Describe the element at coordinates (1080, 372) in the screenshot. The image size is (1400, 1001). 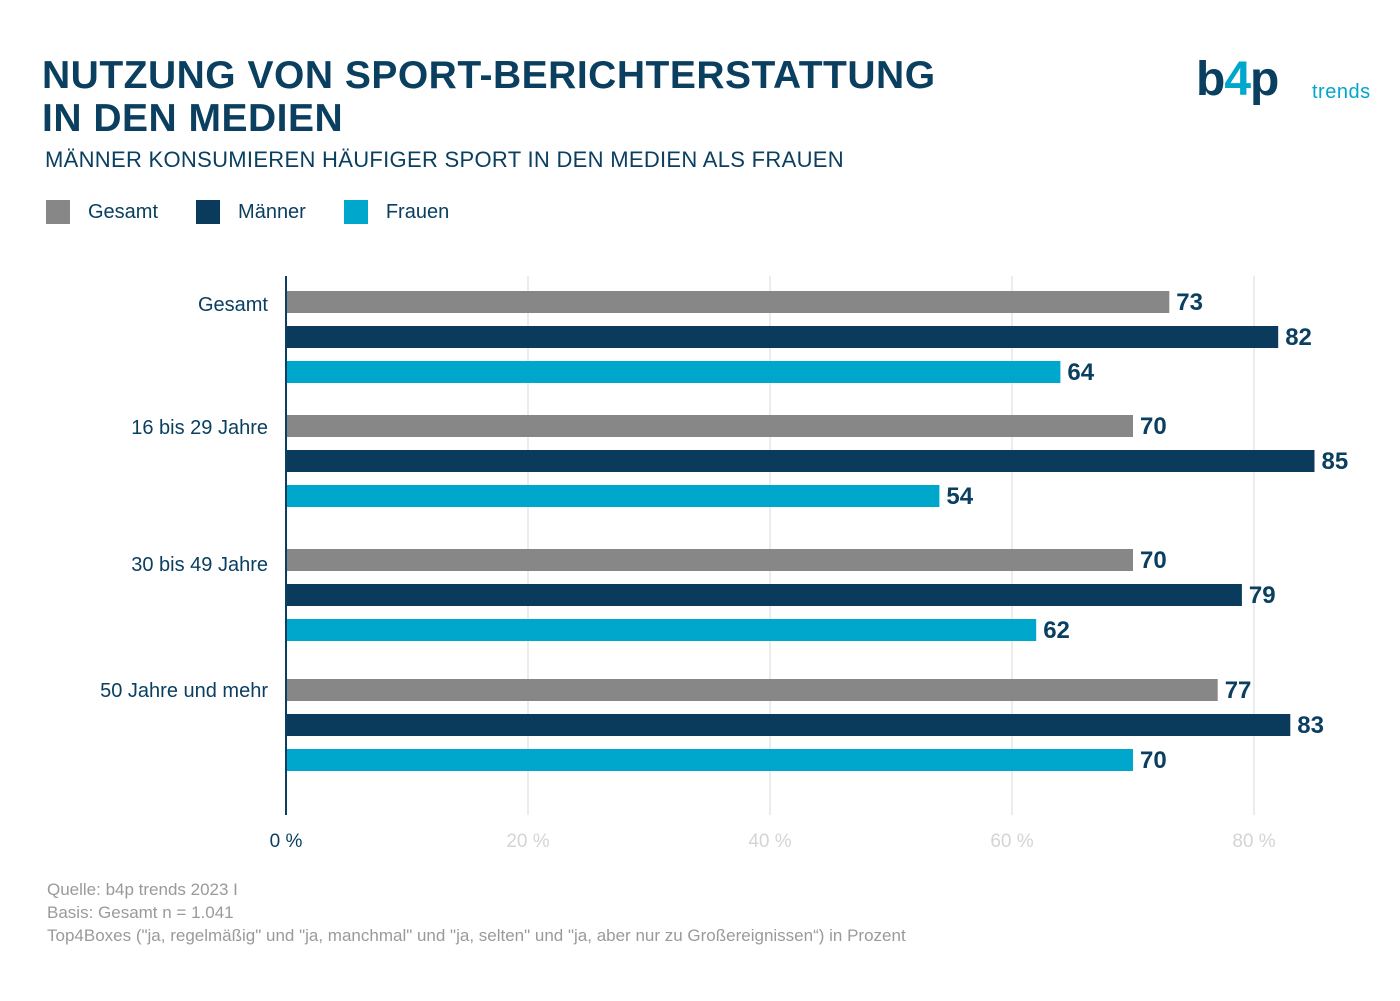
I see `data-label: 64` at that location.